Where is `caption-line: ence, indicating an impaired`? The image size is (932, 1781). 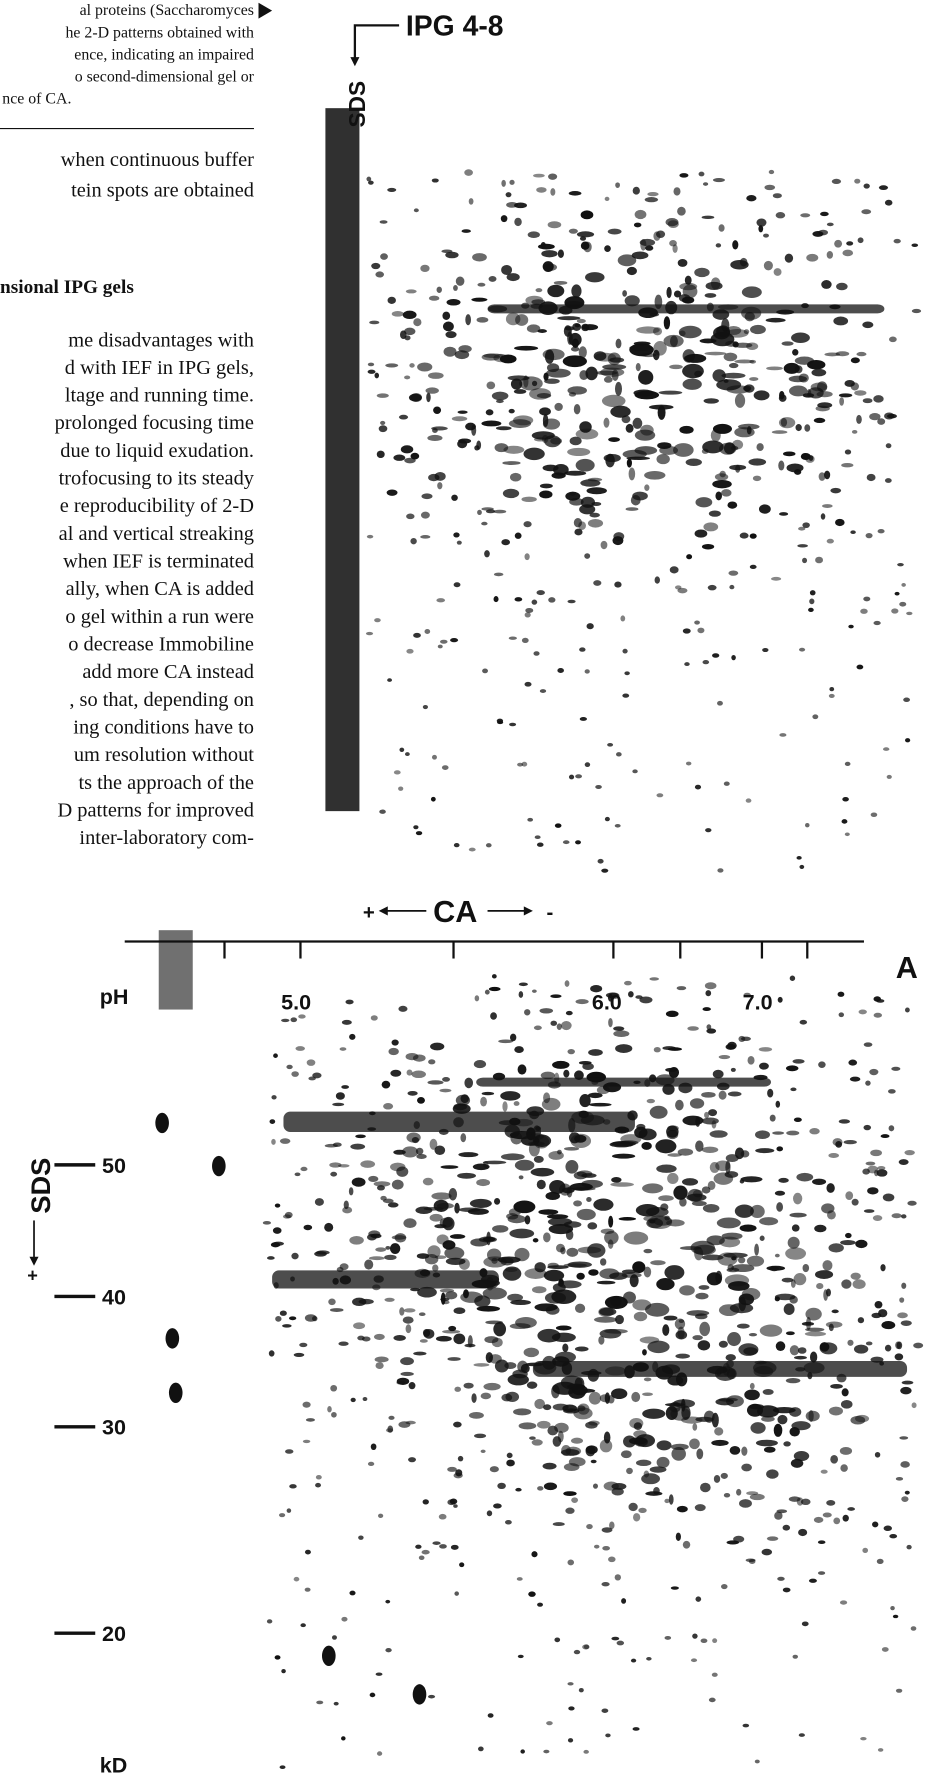
caption-line: ence, indicating an impaired is located at coordinates (164, 54).